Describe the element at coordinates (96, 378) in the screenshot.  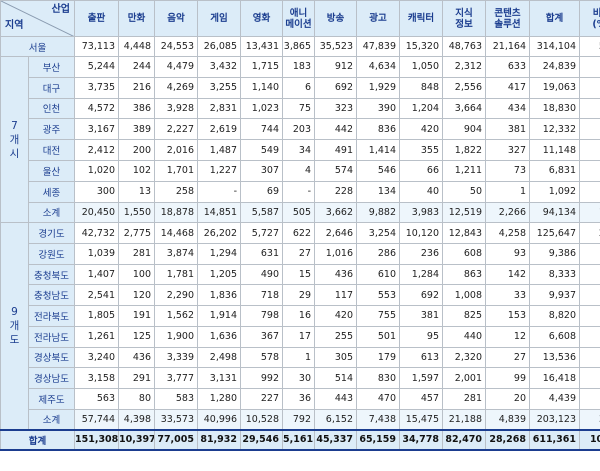
I see `value-cell: 3,158` at that location.